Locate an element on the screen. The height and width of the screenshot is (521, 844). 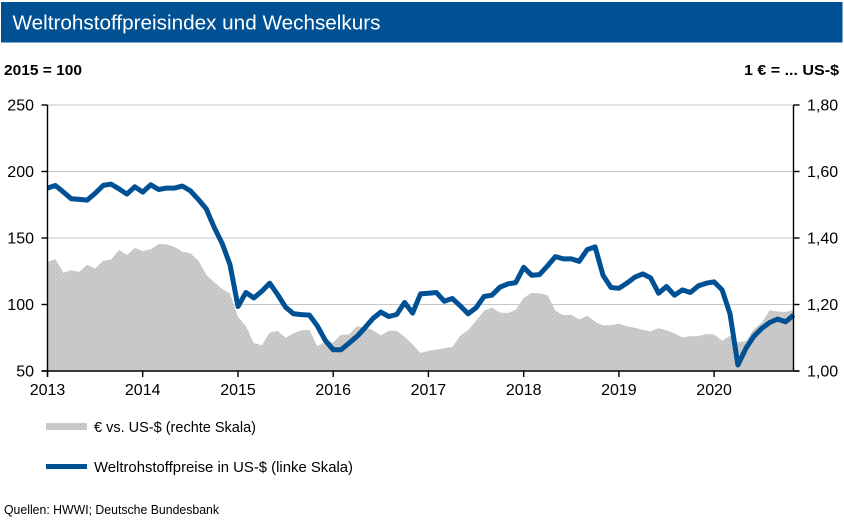
svg-text: 2018 is located at coordinates (524, 390).